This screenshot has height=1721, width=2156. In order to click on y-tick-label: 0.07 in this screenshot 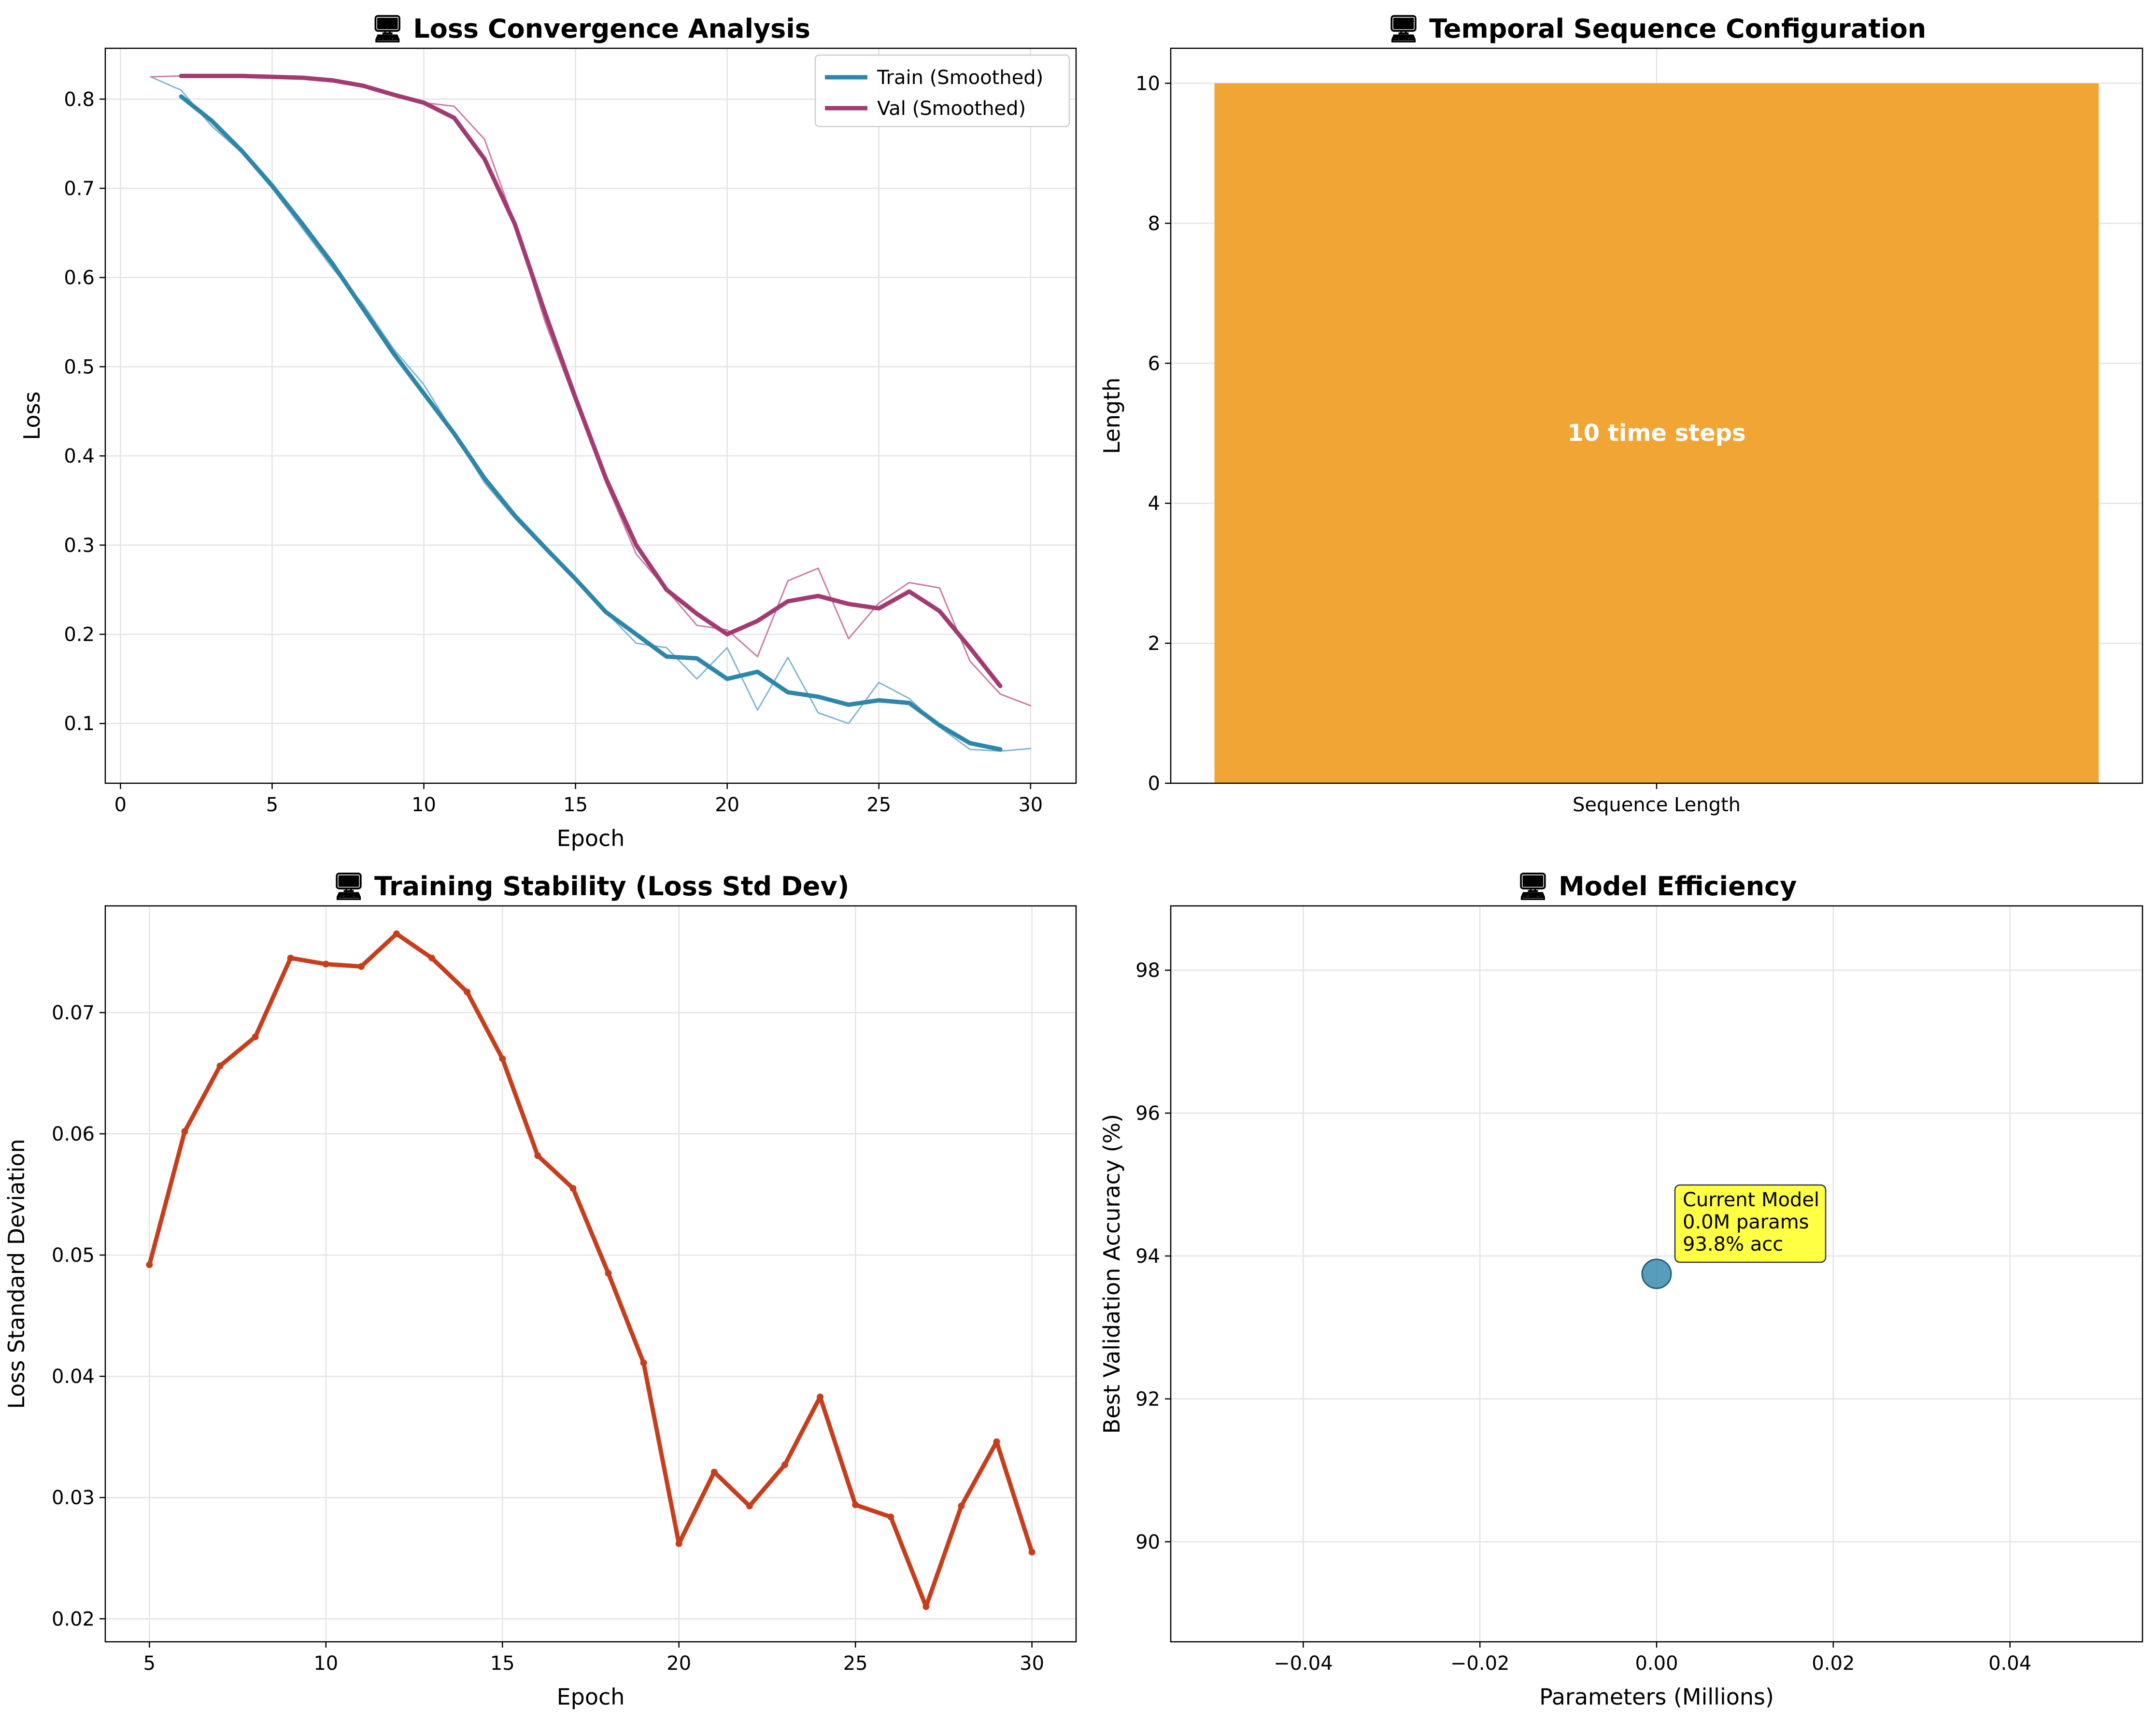, I will do `click(73, 1013)`.